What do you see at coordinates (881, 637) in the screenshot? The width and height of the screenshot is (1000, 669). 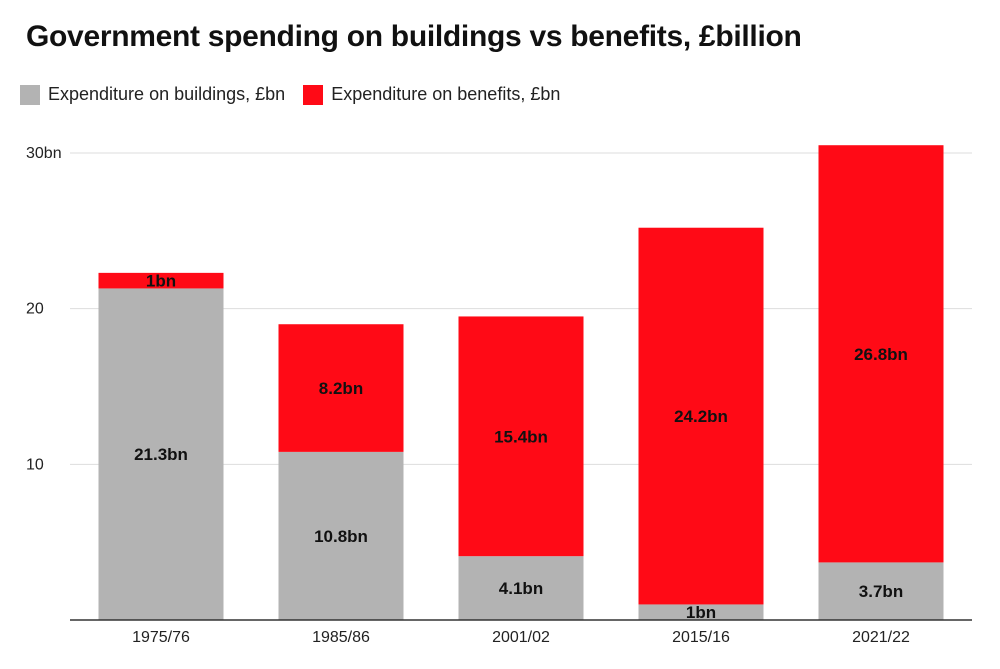 I see `x-tick-label: 2021/22` at bounding box center [881, 637].